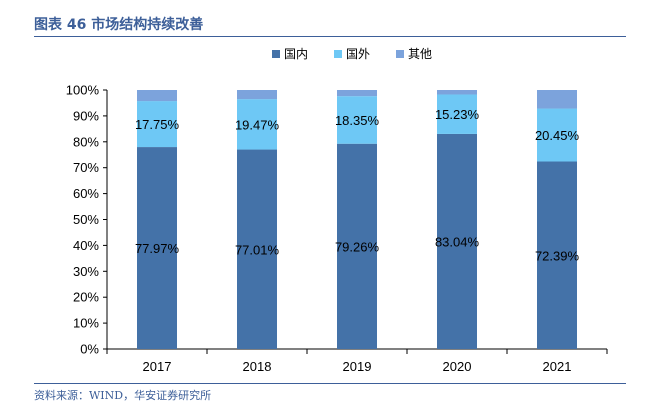 This screenshot has width=660, height=408. I want to click on title-rule, so click(330, 36).